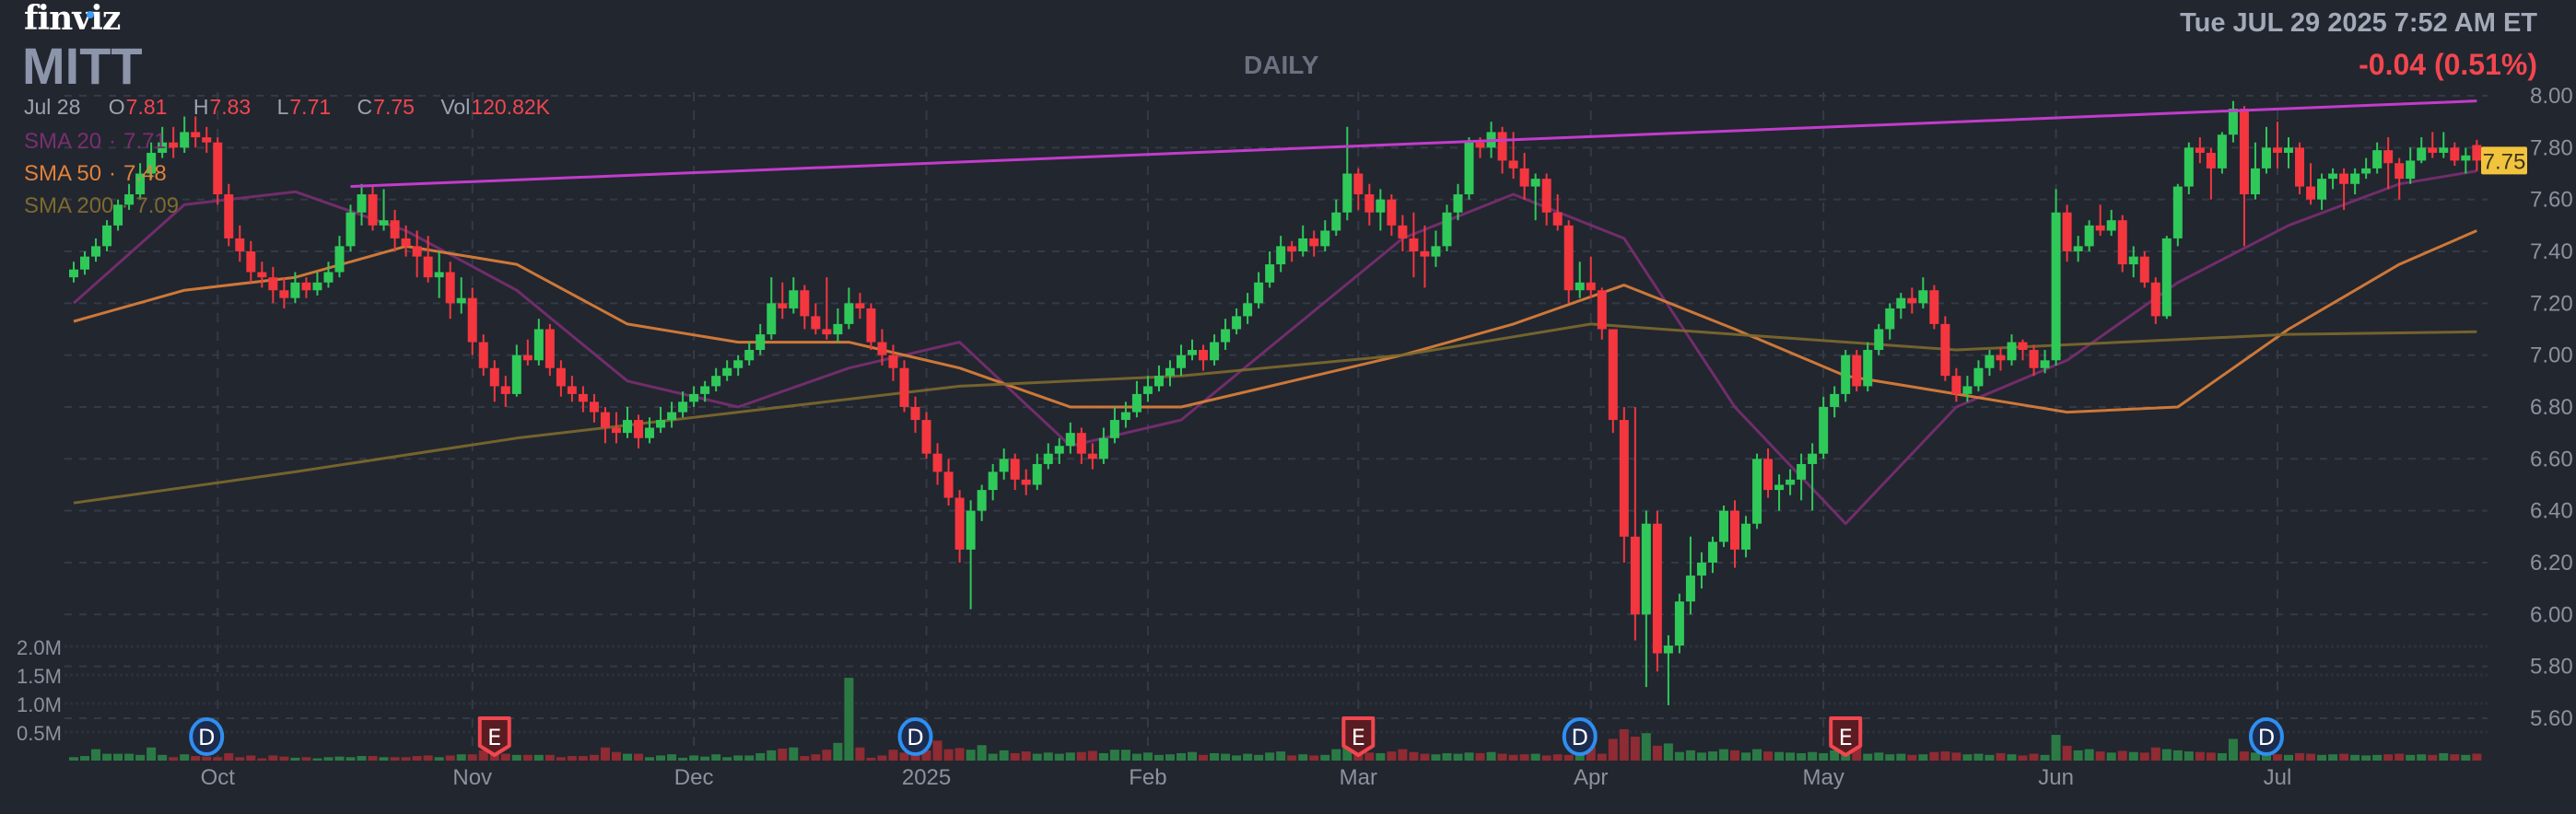 Image resolution: width=2576 pixels, height=814 pixels. What do you see at coordinates (95, 173) in the screenshot?
I see `sma50-legend: SMA 50 · 7.48` at bounding box center [95, 173].